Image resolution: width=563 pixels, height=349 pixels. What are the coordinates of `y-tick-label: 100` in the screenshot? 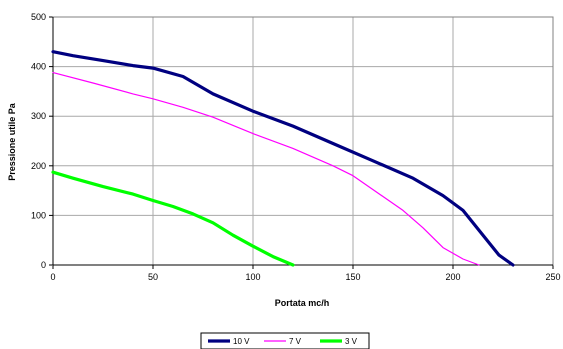 It's located at (38, 215).